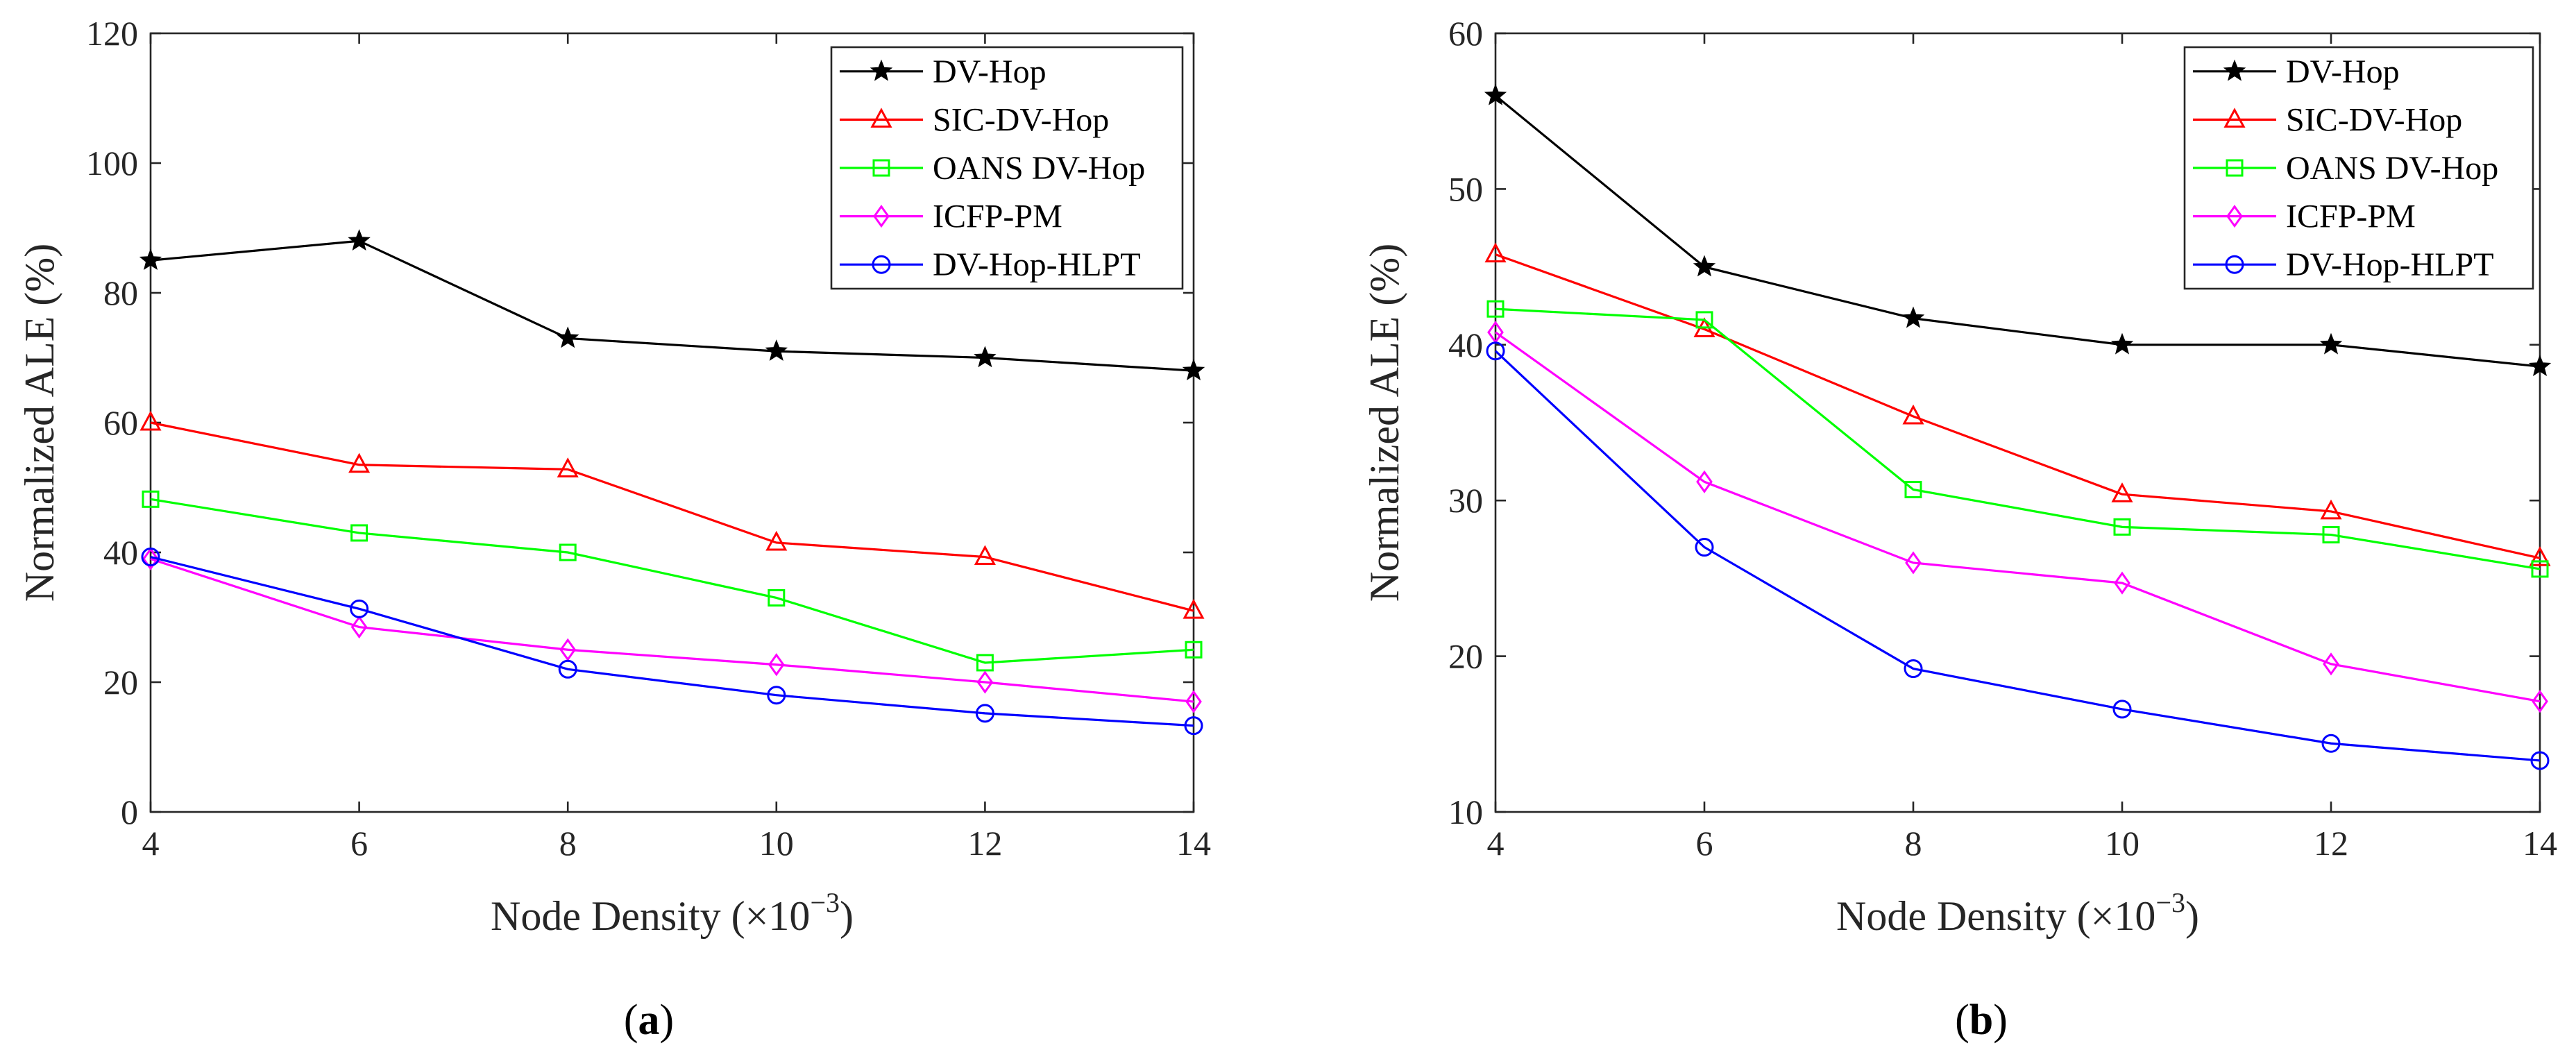 Image resolution: width=2576 pixels, height=1059 pixels. I want to click on series-oans-dv-hop, so click(2018, 439).